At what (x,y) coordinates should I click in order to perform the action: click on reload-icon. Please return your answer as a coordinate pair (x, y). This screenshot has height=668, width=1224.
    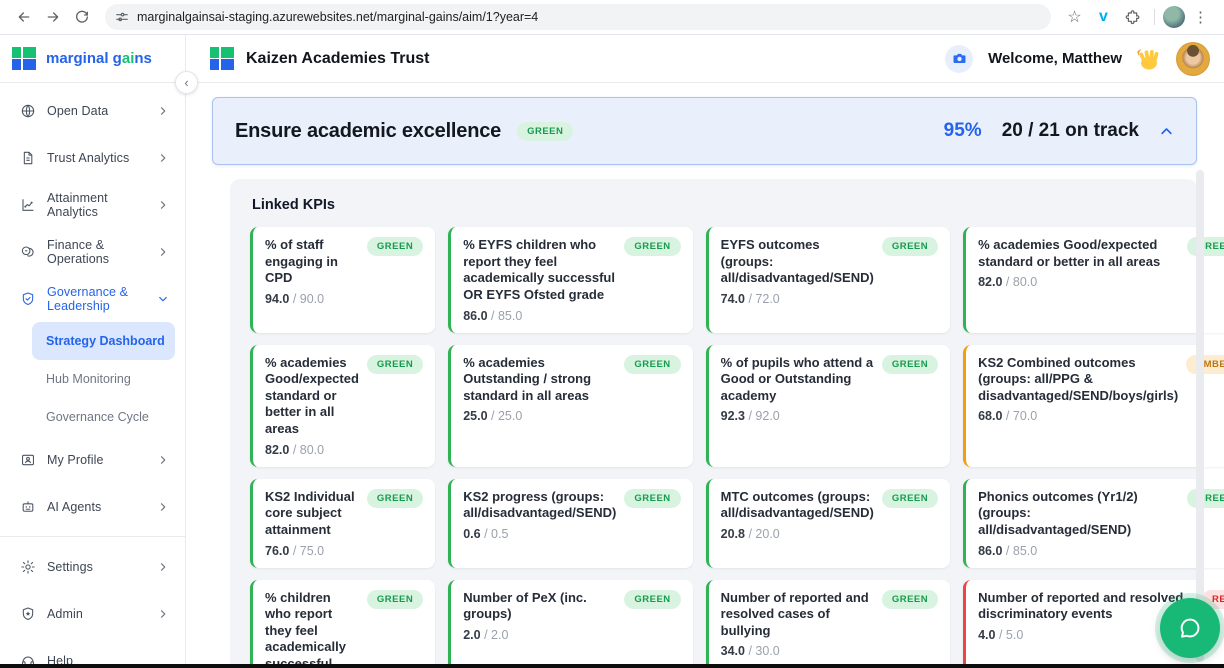
    Looking at the image, I should click on (81, 17).